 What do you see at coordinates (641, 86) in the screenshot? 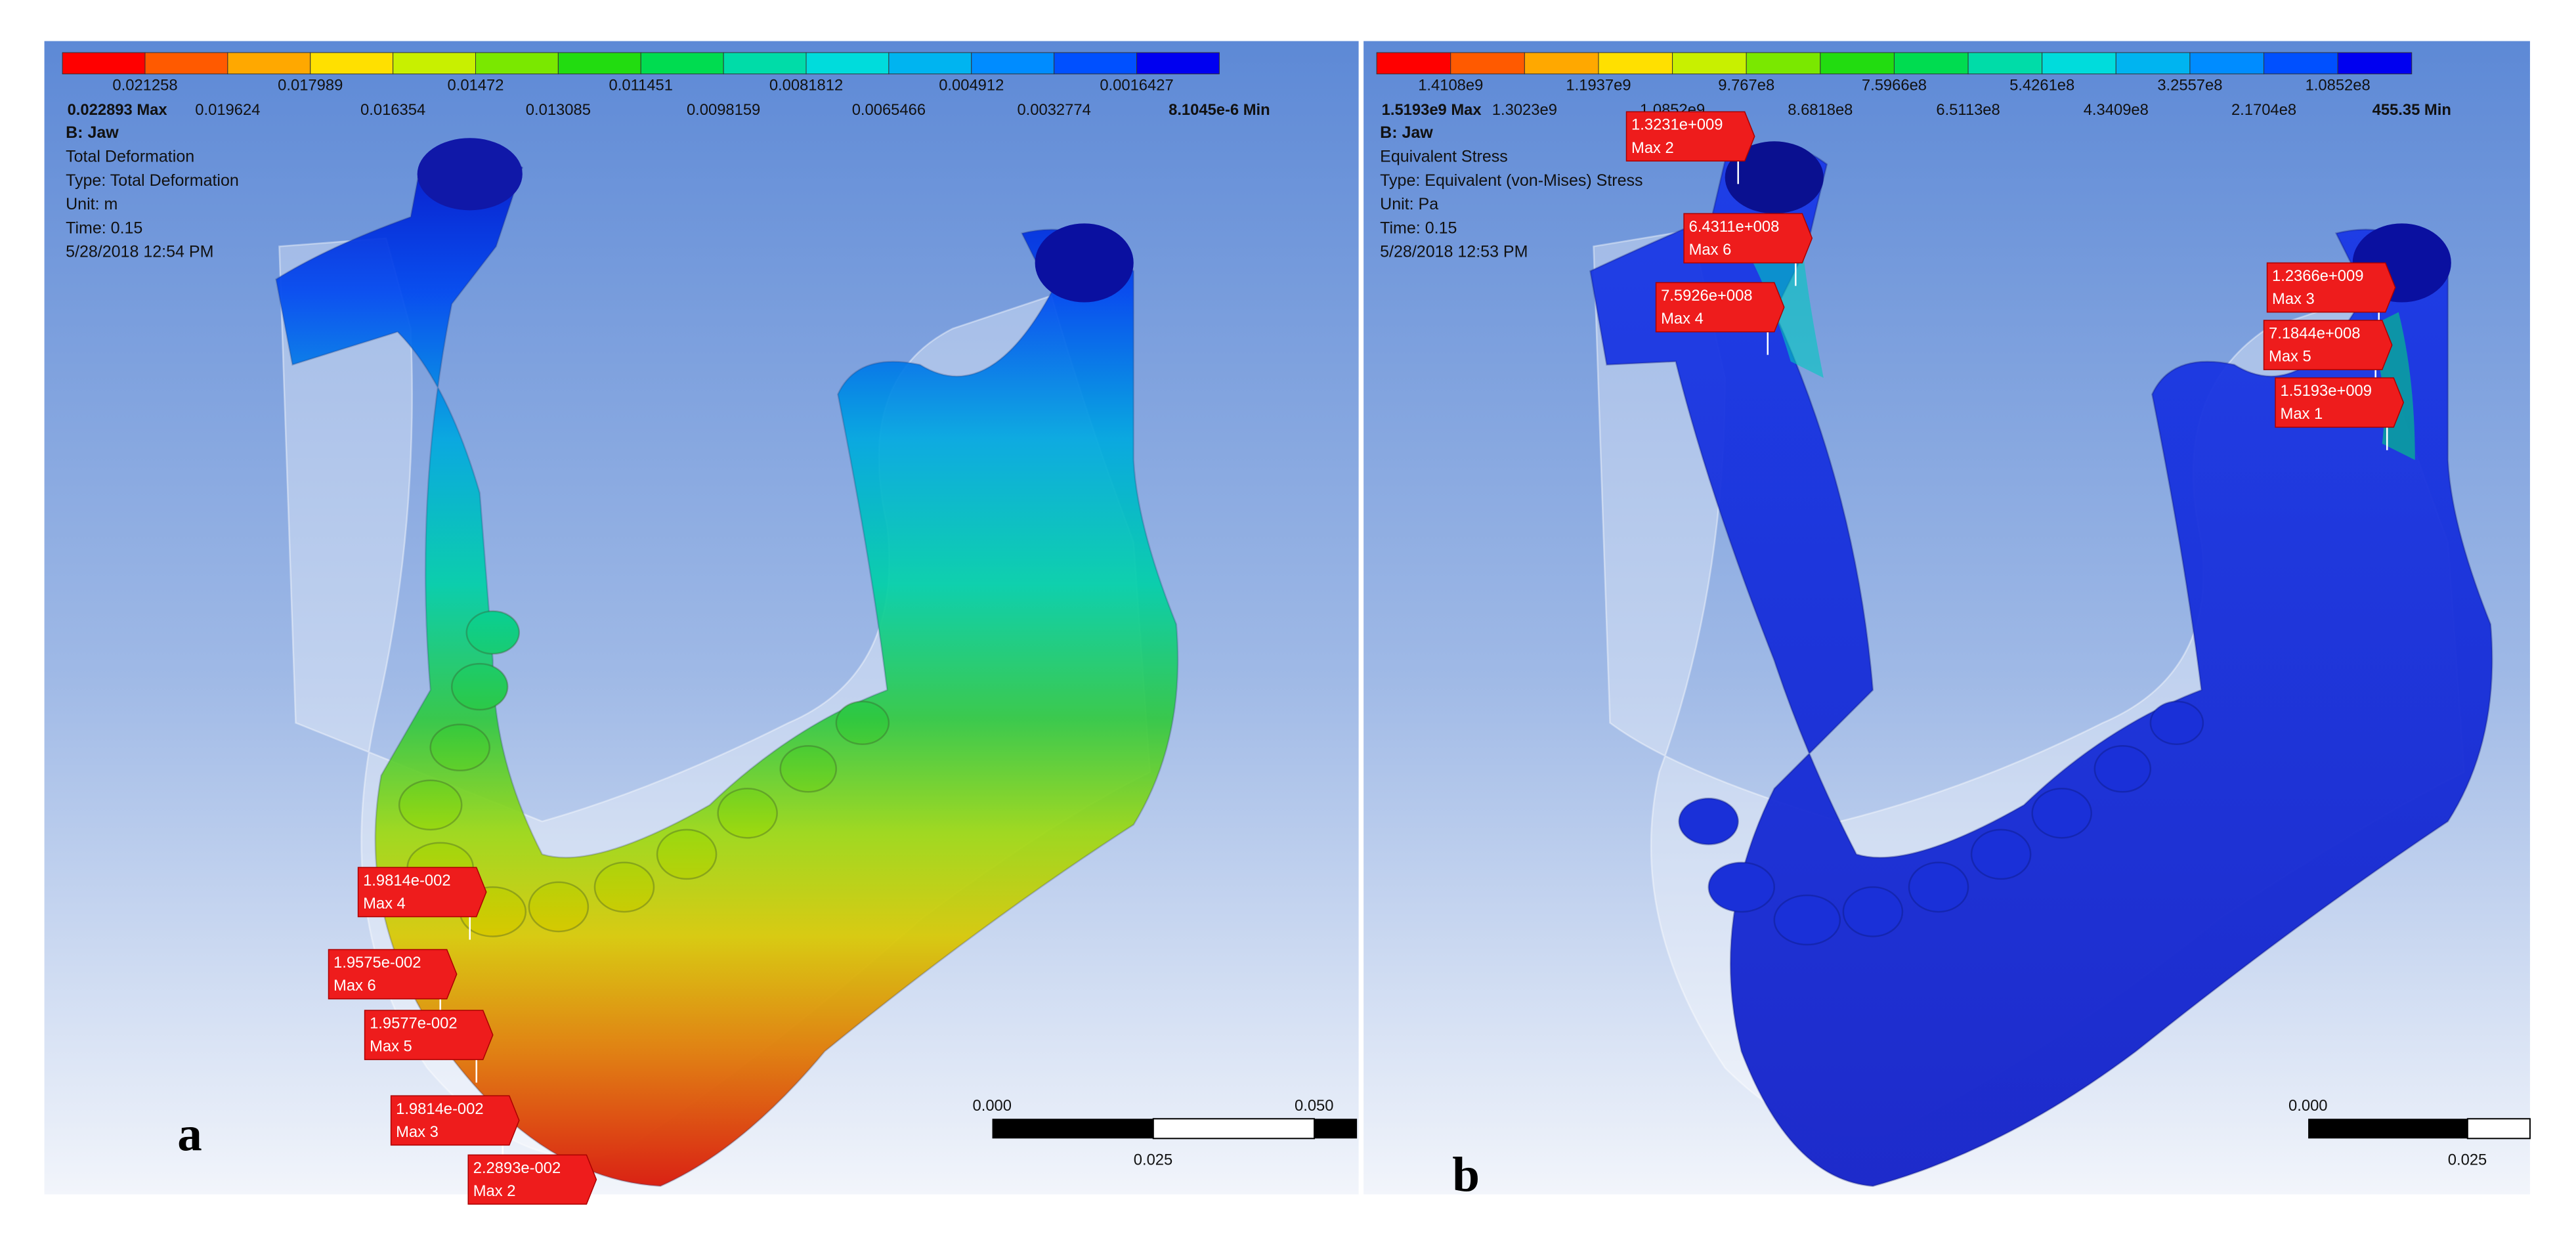
I see `legend-label: 0.011451` at bounding box center [641, 86].